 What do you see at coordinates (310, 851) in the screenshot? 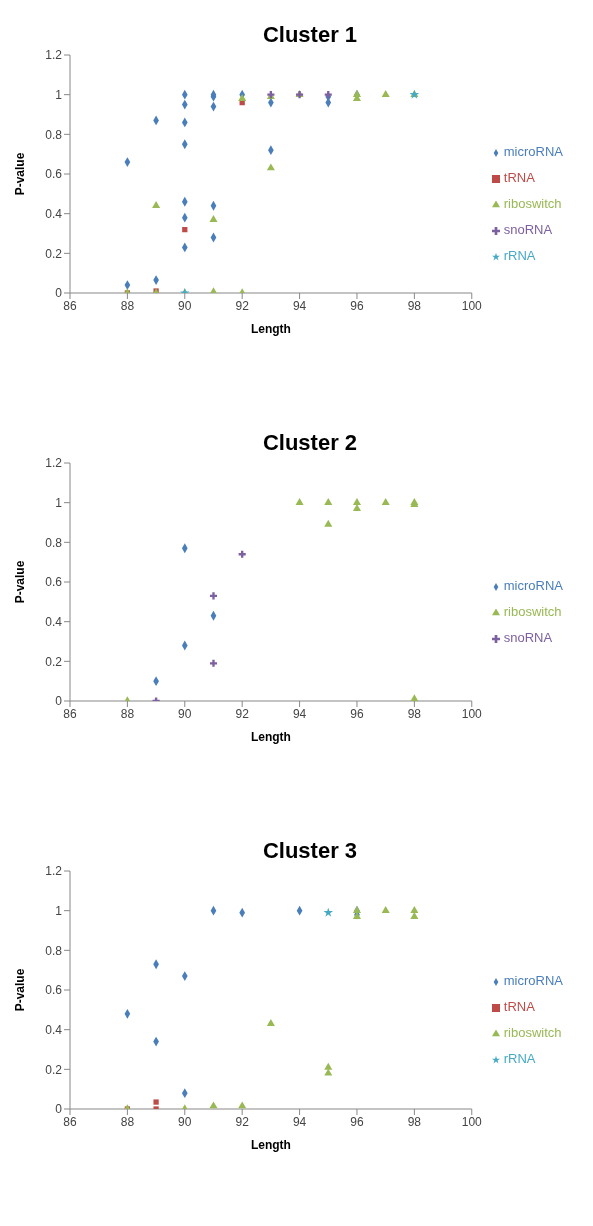
I see `chart-title: Cluster 3` at bounding box center [310, 851].